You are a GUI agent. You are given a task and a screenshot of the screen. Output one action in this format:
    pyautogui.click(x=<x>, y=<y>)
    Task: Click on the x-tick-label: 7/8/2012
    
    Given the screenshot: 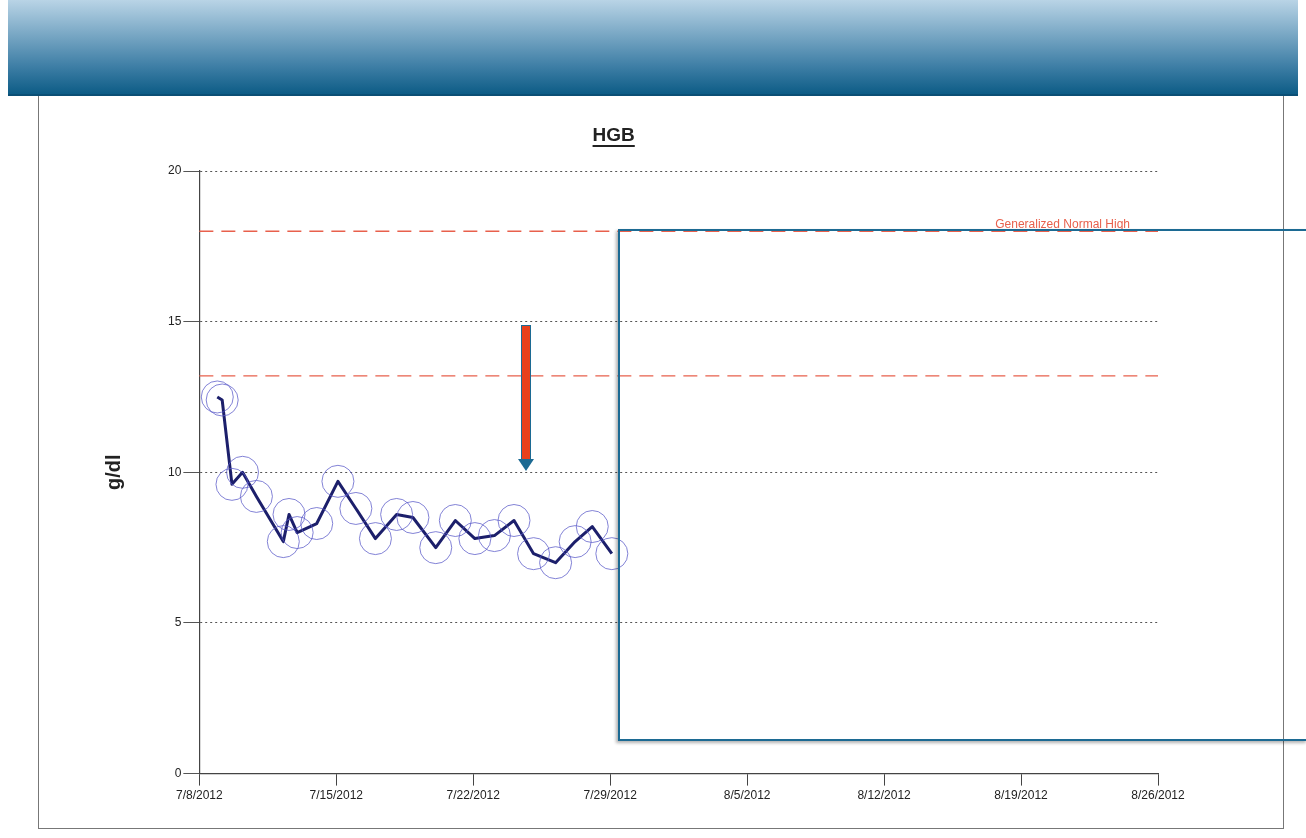 What is the action you would take?
    pyautogui.click(x=199, y=795)
    